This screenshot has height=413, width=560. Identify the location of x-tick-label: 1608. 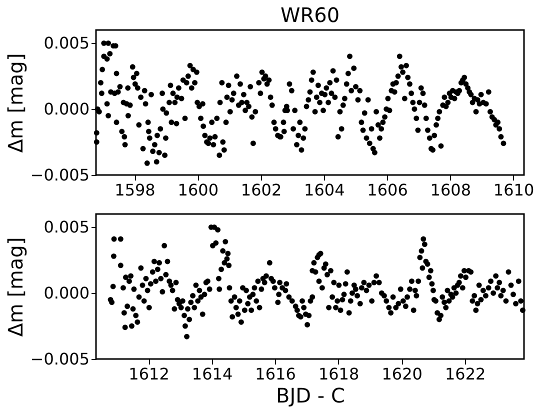
(450, 190).